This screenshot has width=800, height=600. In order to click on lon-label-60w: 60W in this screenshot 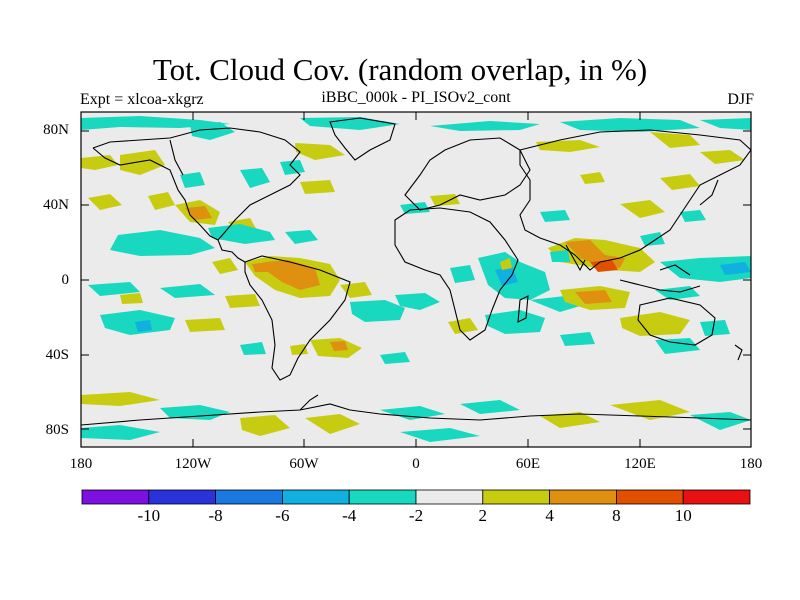, I will do `click(304, 464)`.